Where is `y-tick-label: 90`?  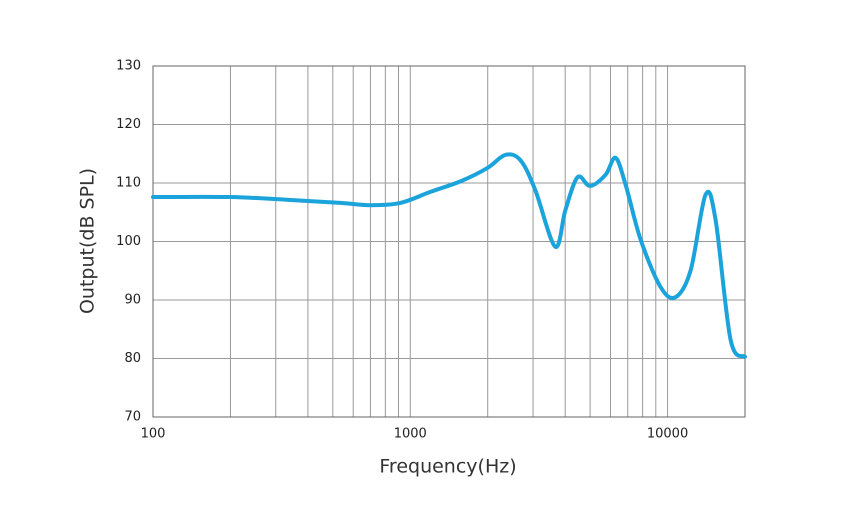
y-tick-label: 90 is located at coordinates (132, 300).